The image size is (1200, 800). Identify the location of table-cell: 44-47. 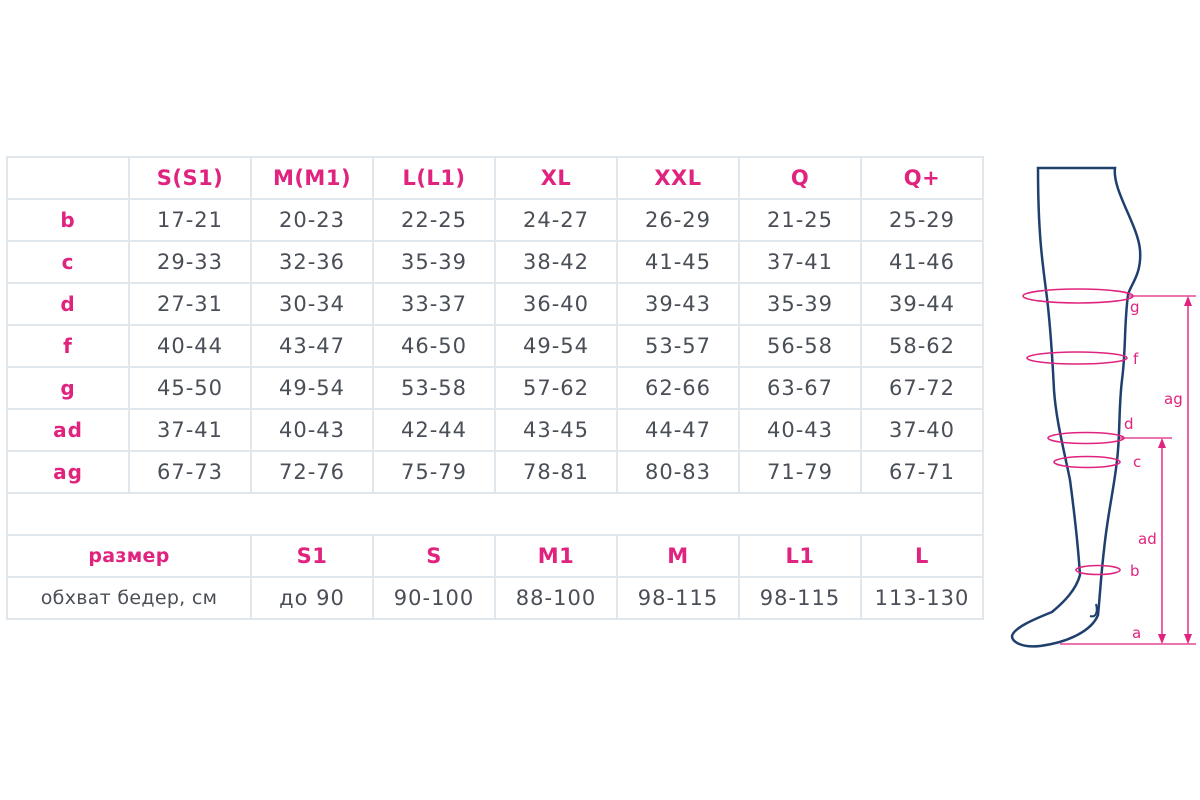
(678, 430).